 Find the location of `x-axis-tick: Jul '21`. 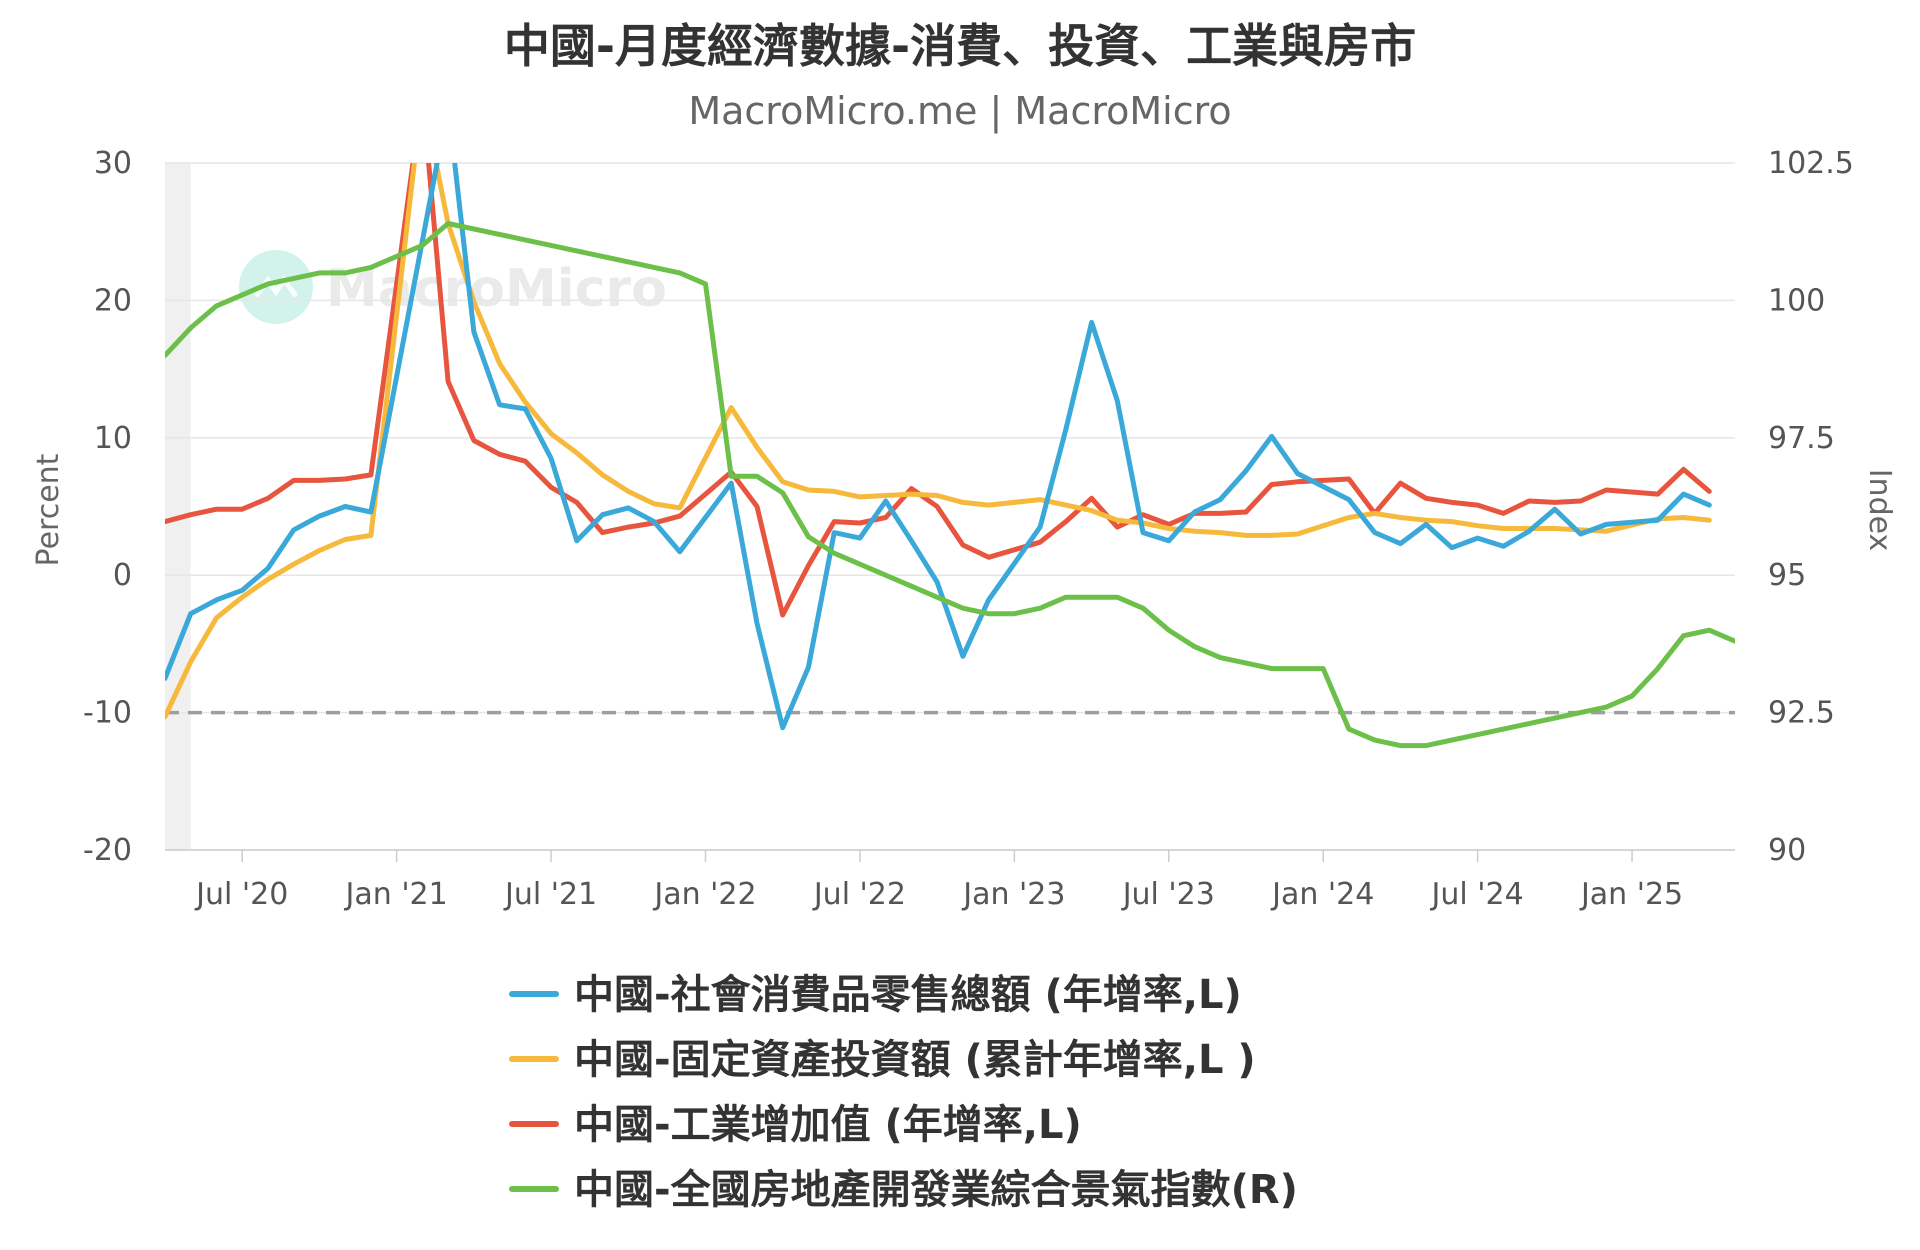

x-axis-tick: Jul '21 is located at coordinates (550, 894).